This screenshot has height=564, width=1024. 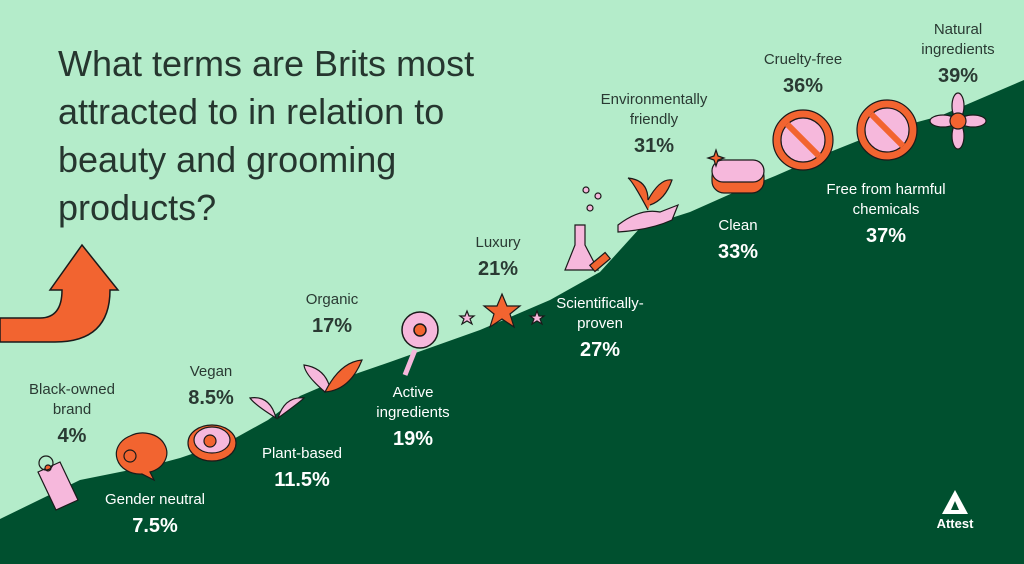 I want to click on item-label: Luxury, so click(x=498, y=242).